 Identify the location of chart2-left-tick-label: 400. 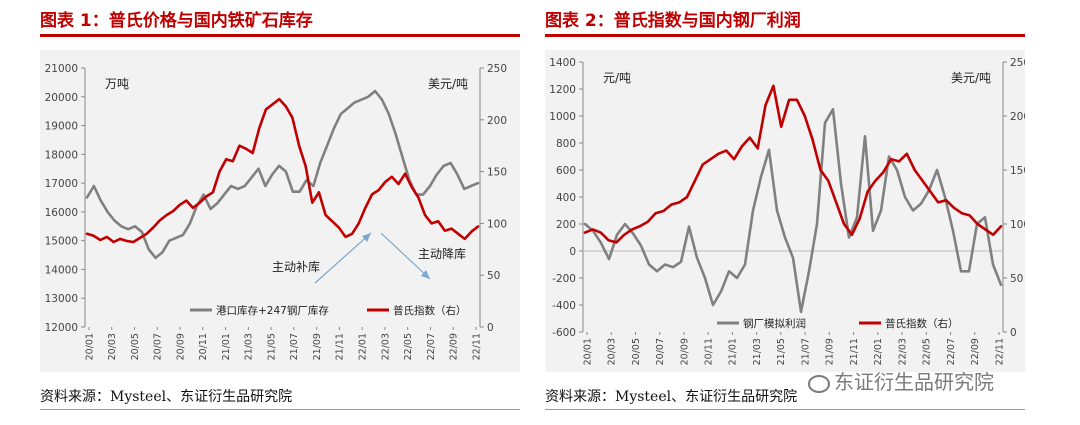
(566, 198).